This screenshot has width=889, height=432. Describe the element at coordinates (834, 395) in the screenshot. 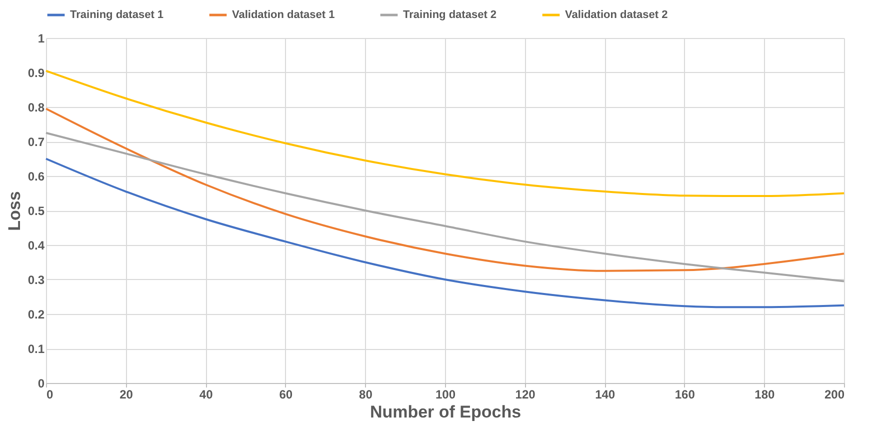

I see `x-tick-label: 200` at that location.